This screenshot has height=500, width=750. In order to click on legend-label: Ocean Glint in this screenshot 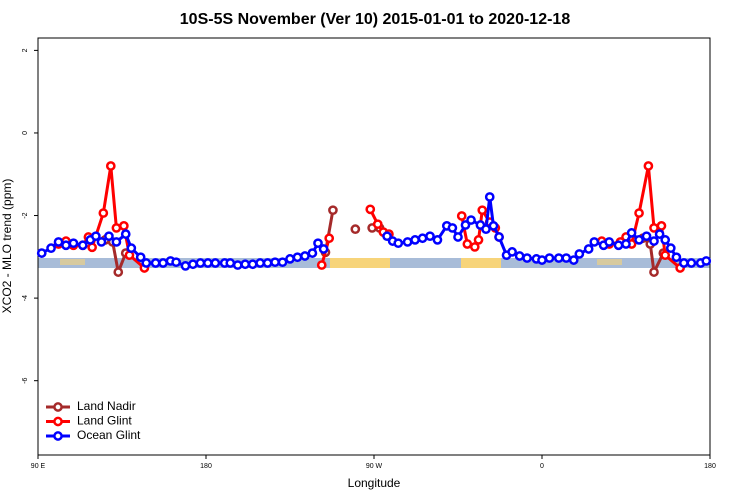, I will do `click(109, 435)`.